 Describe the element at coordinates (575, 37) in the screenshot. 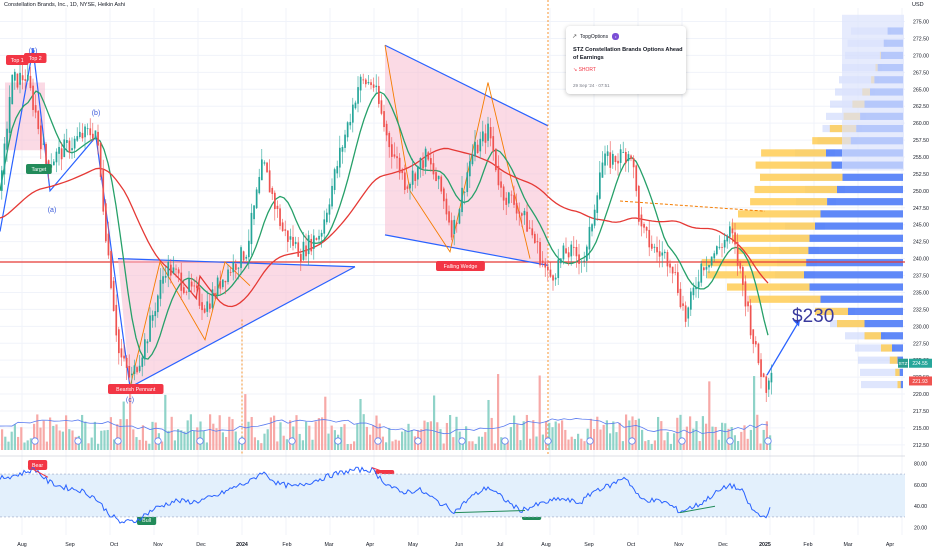

I see `chart-idea-icon: ↗` at that location.